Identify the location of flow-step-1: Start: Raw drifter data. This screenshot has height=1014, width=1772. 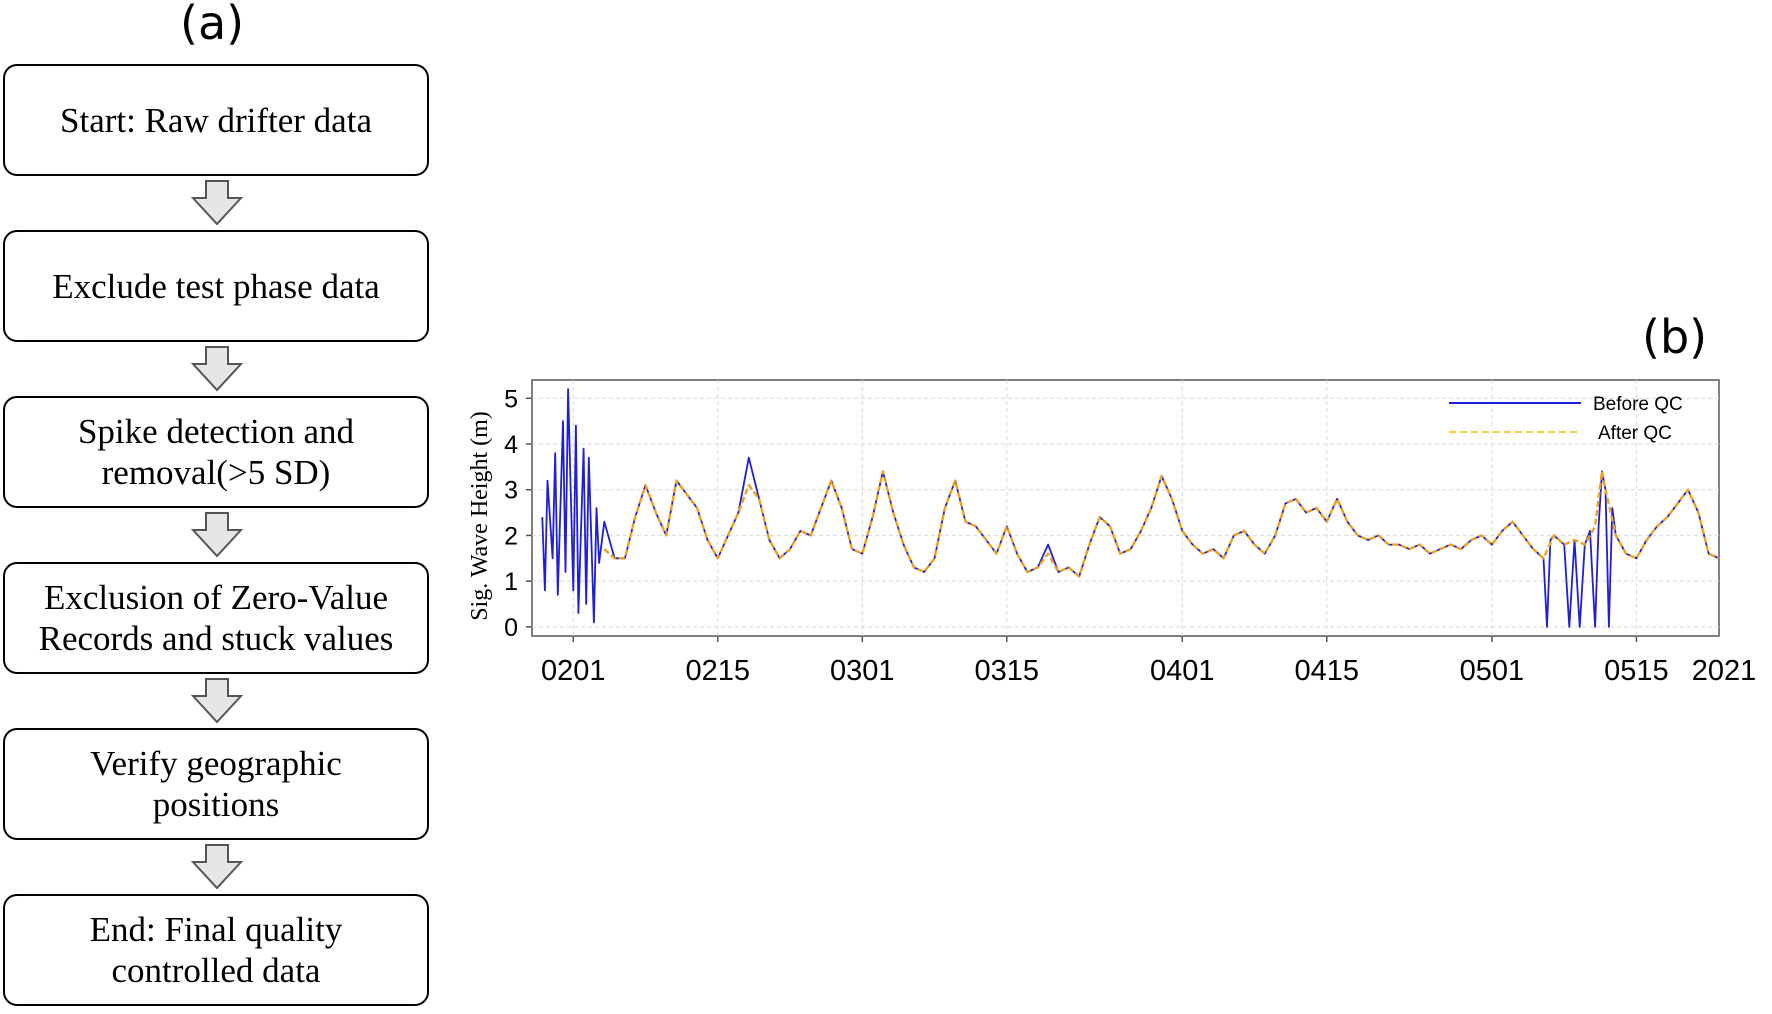
(216, 120).